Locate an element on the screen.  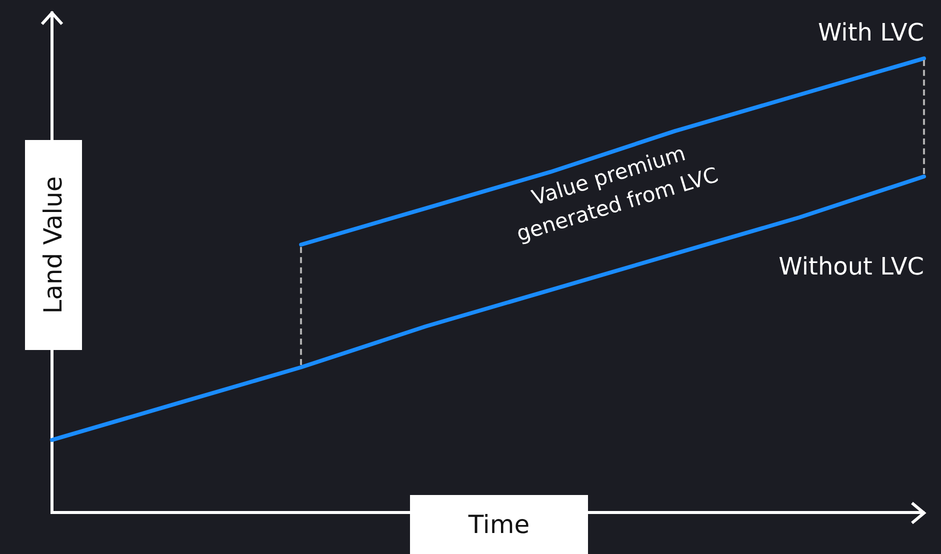
y-axis-title: Land Value is located at coordinates (53, 245).